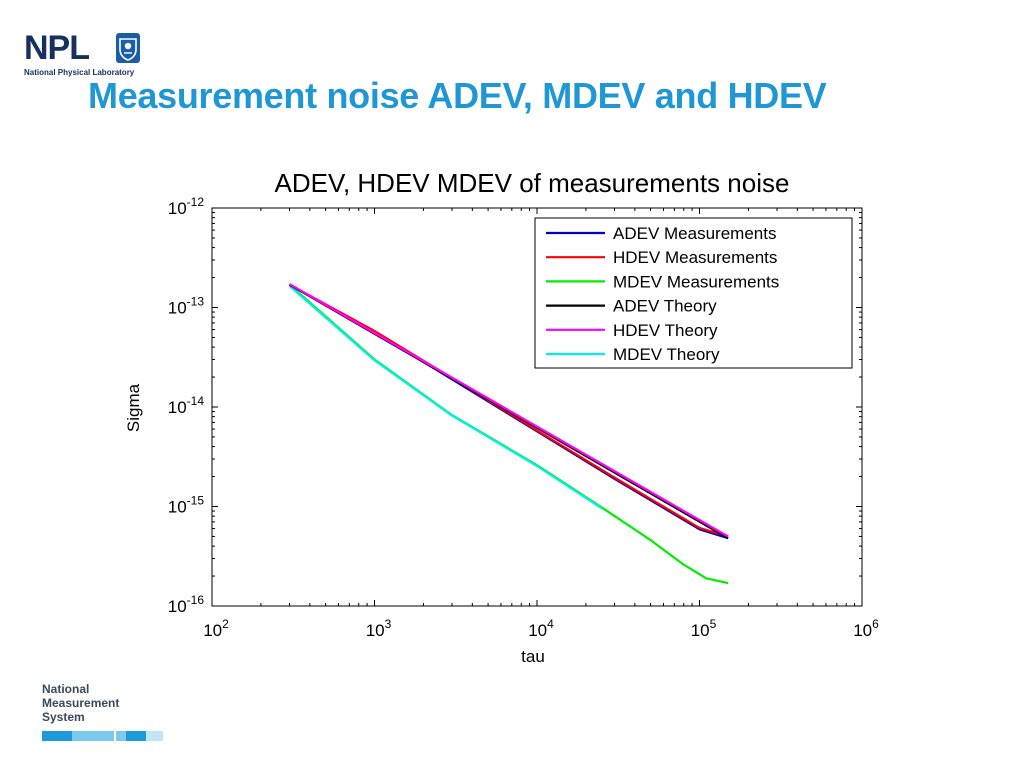 This screenshot has width=1024, height=768. I want to click on x-tick-label: 10⁴, so click(541, 628).